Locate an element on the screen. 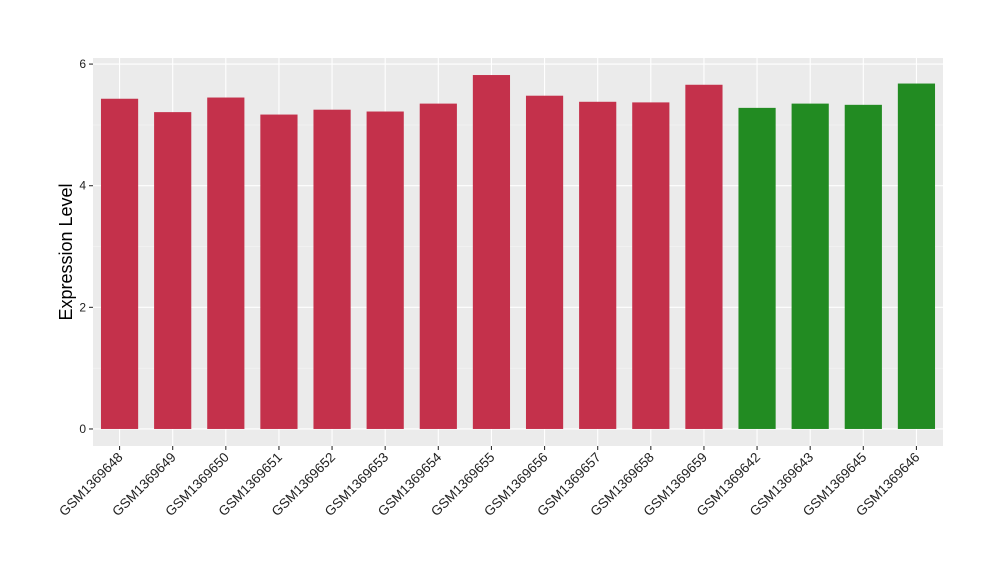 Image resolution: width=1000 pixels, height=580 pixels. y-tick-label: 6 is located at coordinates (82, 64).